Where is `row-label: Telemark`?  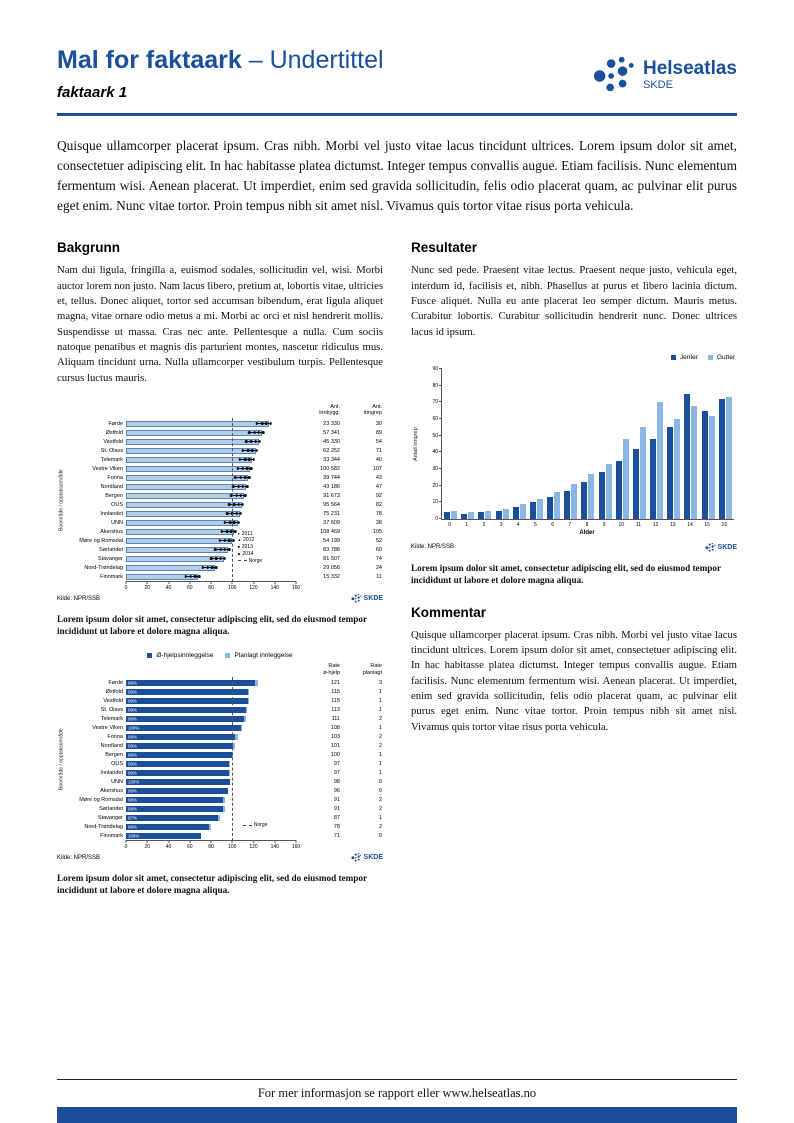 row-label: Telemark is located at coordinates (111, 459).